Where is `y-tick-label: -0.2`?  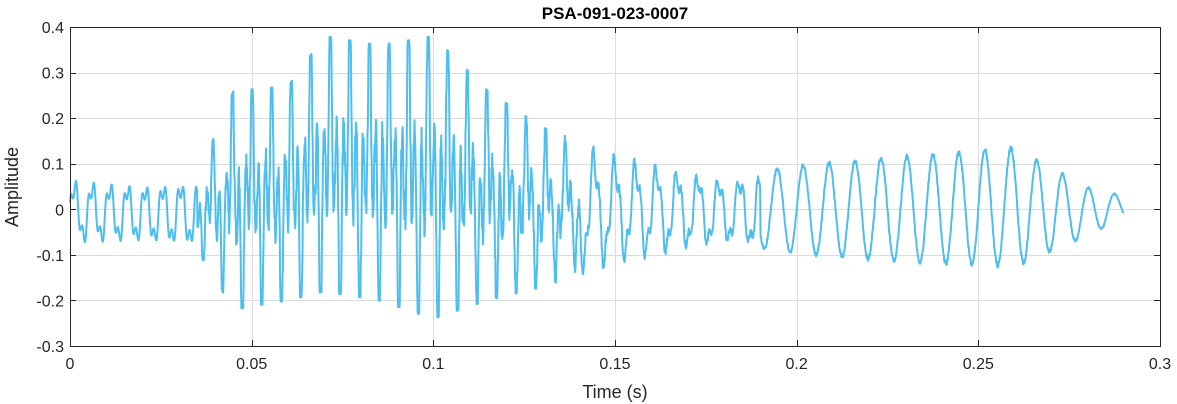 y-tick-label: -0.2 is located at coordinates (50, 301).